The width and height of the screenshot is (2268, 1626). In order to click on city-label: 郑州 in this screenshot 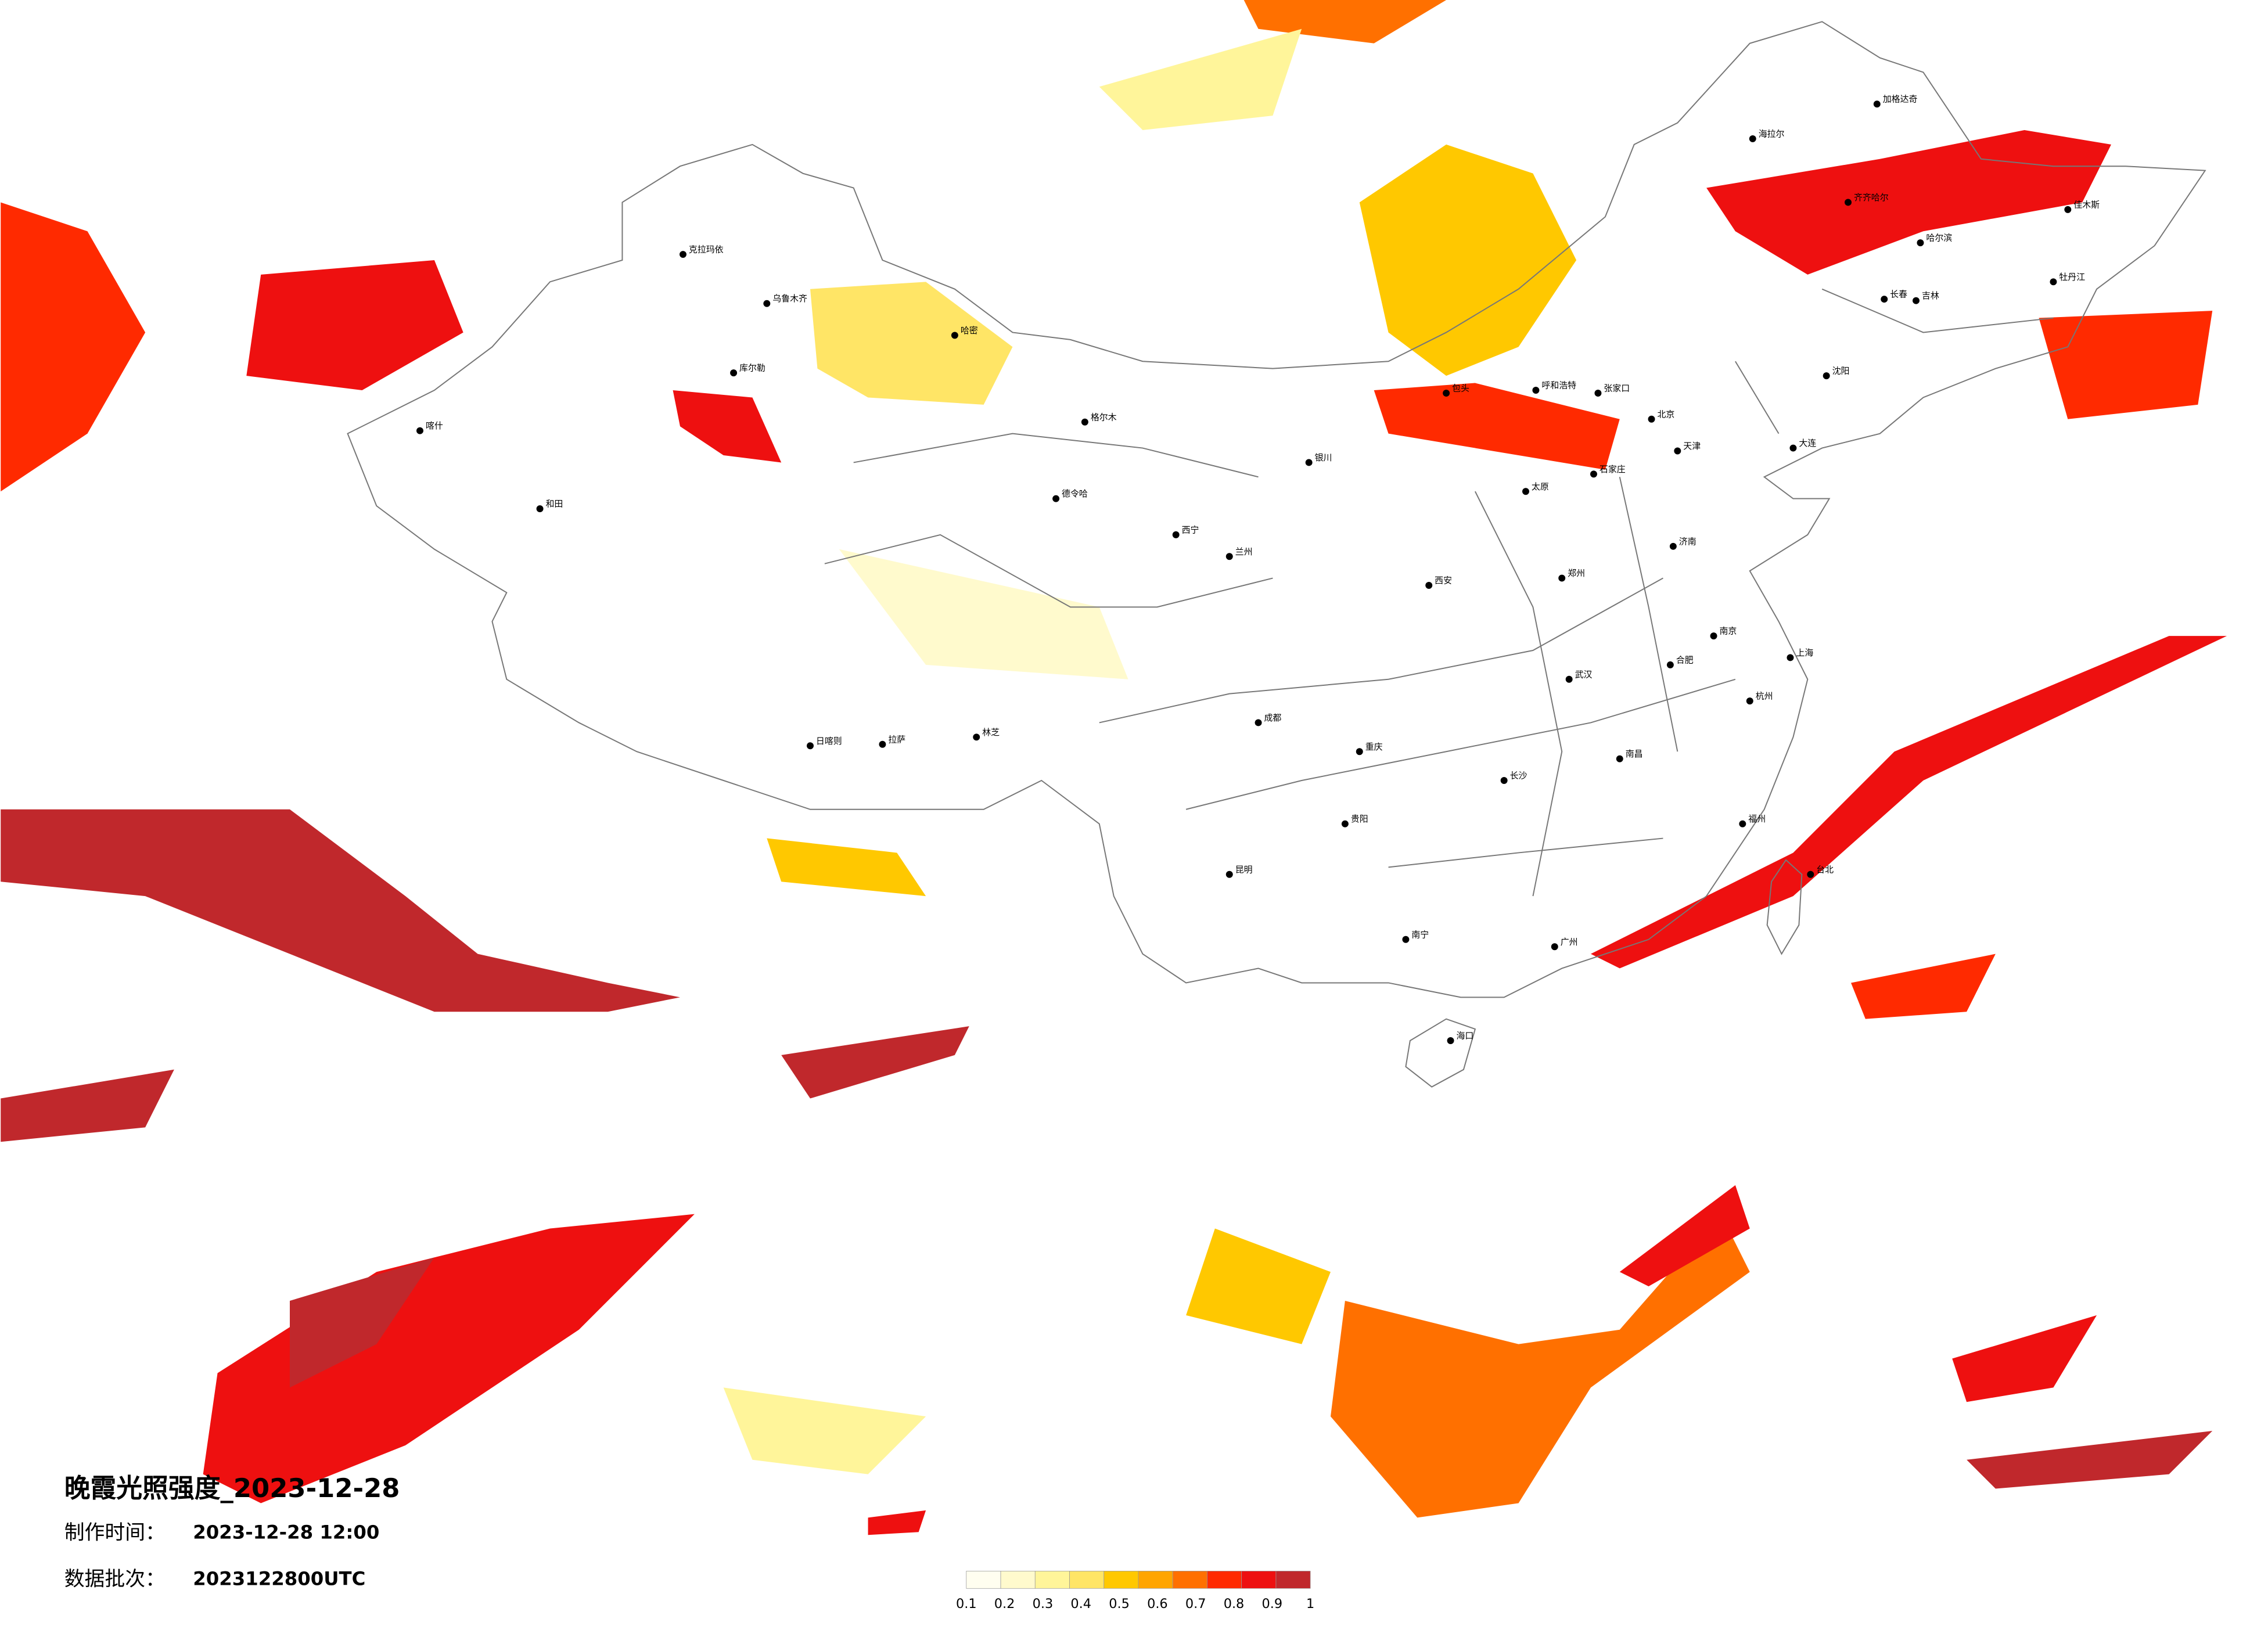, I will do `click(1576, 573)`.